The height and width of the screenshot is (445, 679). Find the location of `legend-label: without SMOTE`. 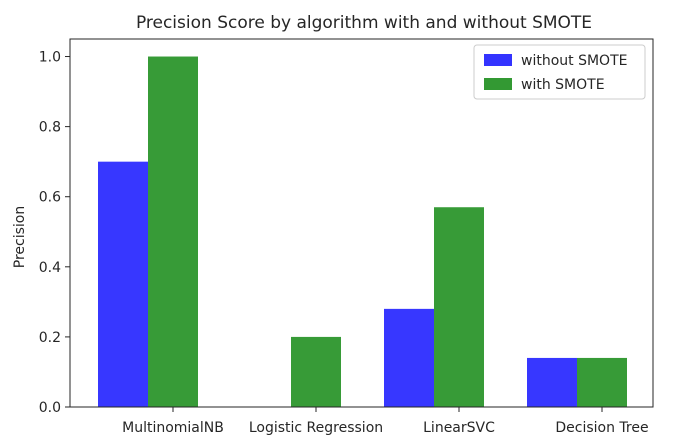

legend-label: without SMOTE is located at coordinates (574, 61).